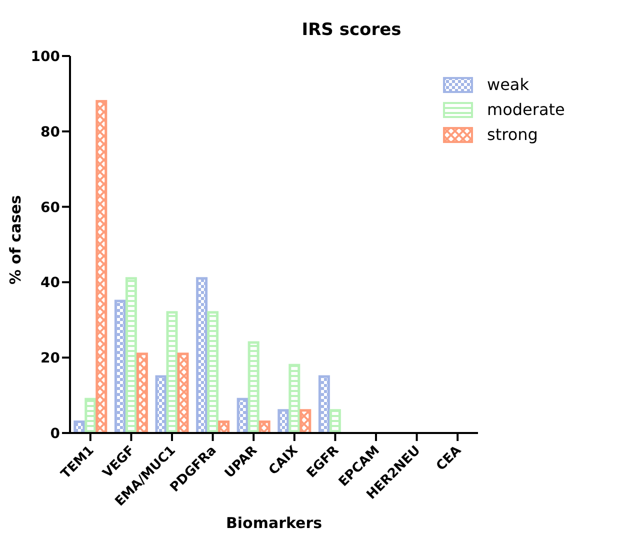 Image resolution: width=643 pixels, height=543 pixels. Describe the element at coordinates (50, 208) in the screenshot. I see `y-tick-label: 60` at that location.